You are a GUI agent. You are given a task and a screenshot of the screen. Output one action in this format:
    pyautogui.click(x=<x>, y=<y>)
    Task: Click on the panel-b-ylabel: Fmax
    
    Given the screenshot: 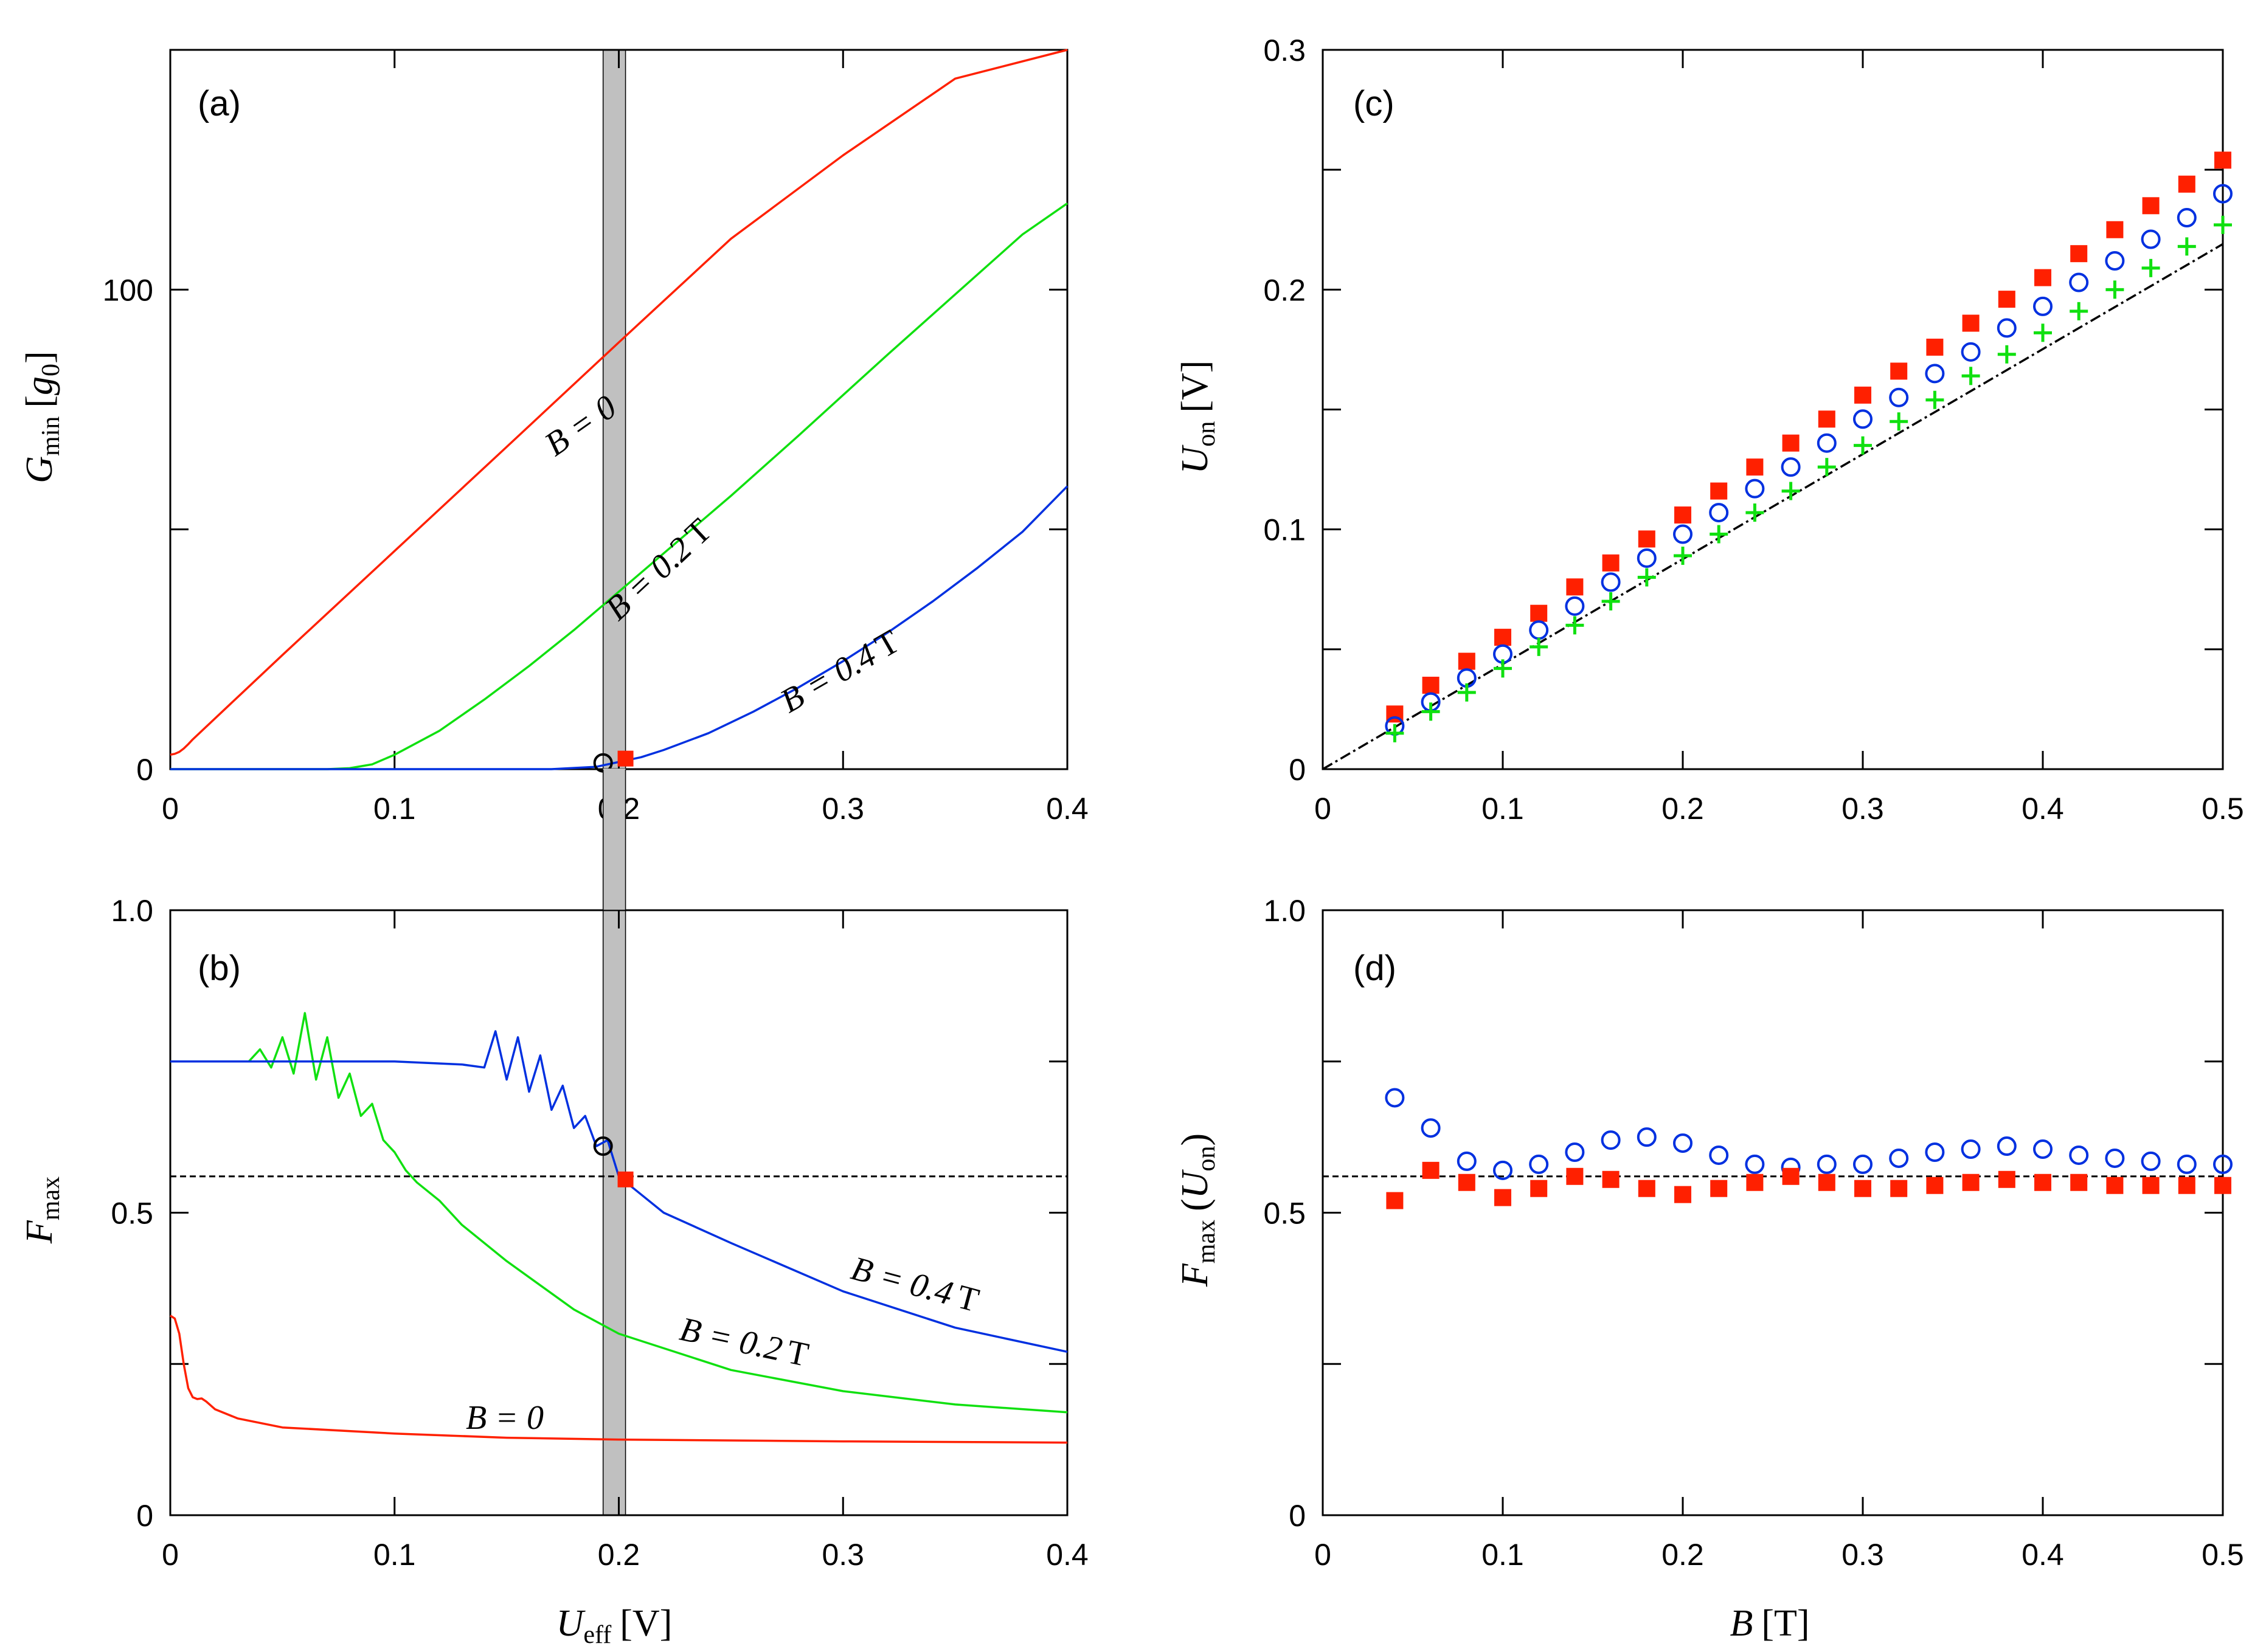 What is the action you would take?
    pyautogui.click(x=42, y=1210)
    